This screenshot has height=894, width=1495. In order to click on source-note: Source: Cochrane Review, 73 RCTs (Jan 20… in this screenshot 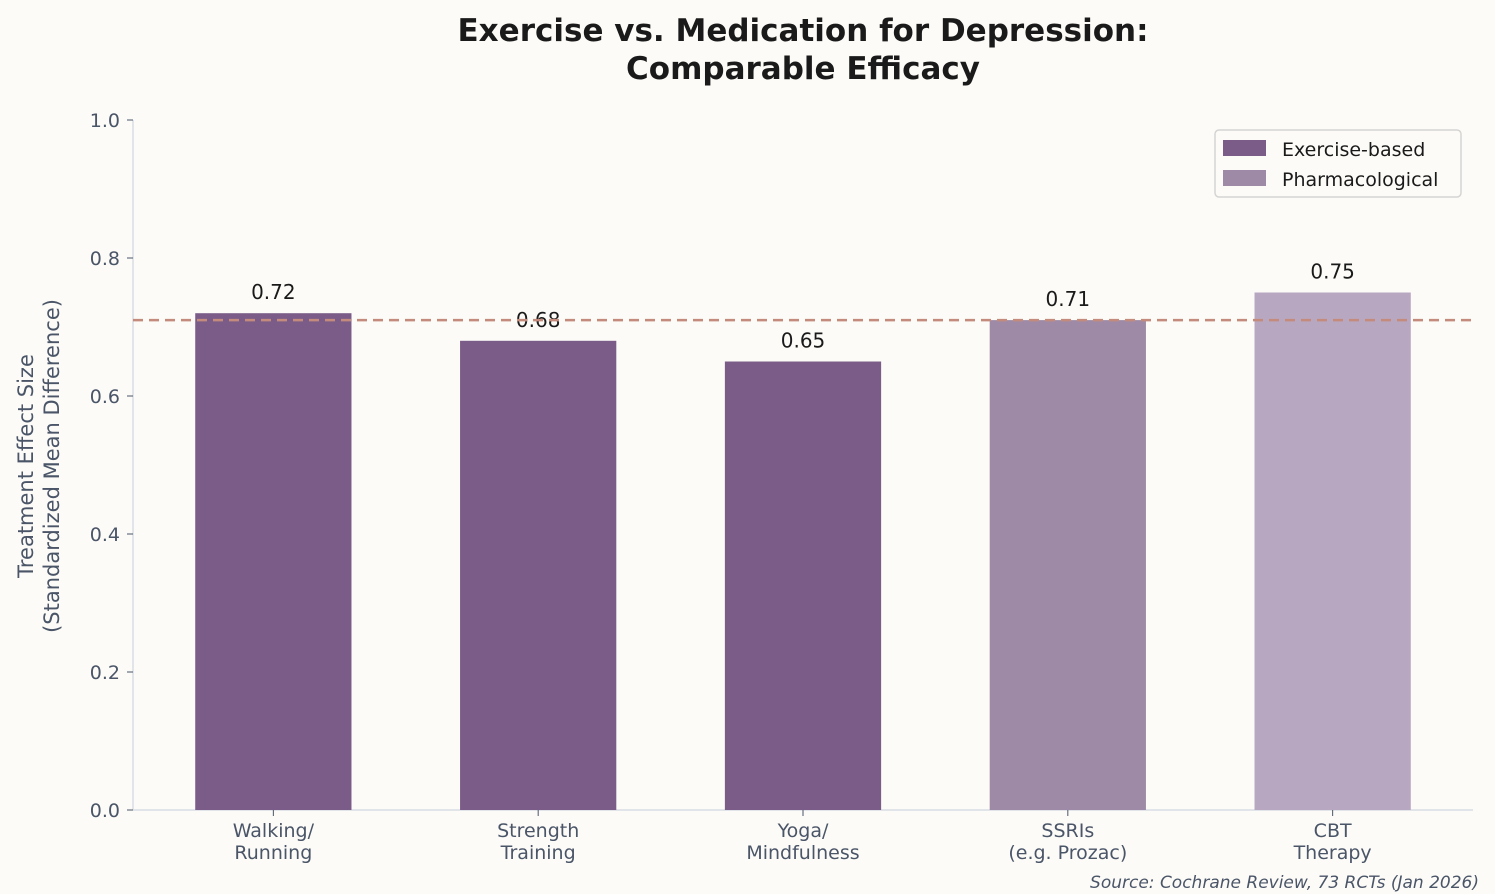, I will do `click(1284, 883)`.